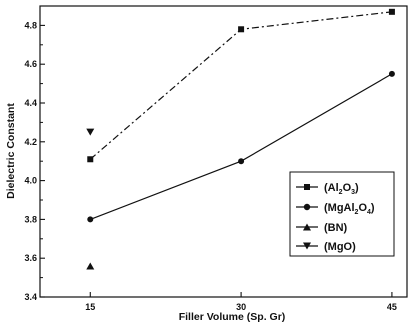 This screenshot has width=417, height=324. I want to click on legend-entry-mgo: (MgO), so click(326, 247).